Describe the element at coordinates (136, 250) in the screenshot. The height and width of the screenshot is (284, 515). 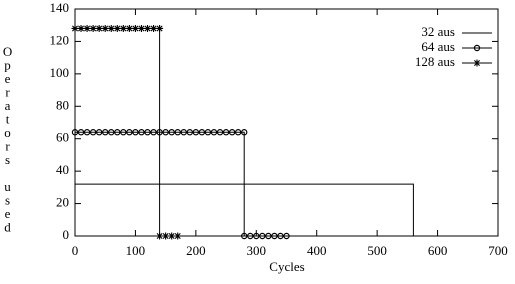
I see `x-tick-label: 100` at that location.